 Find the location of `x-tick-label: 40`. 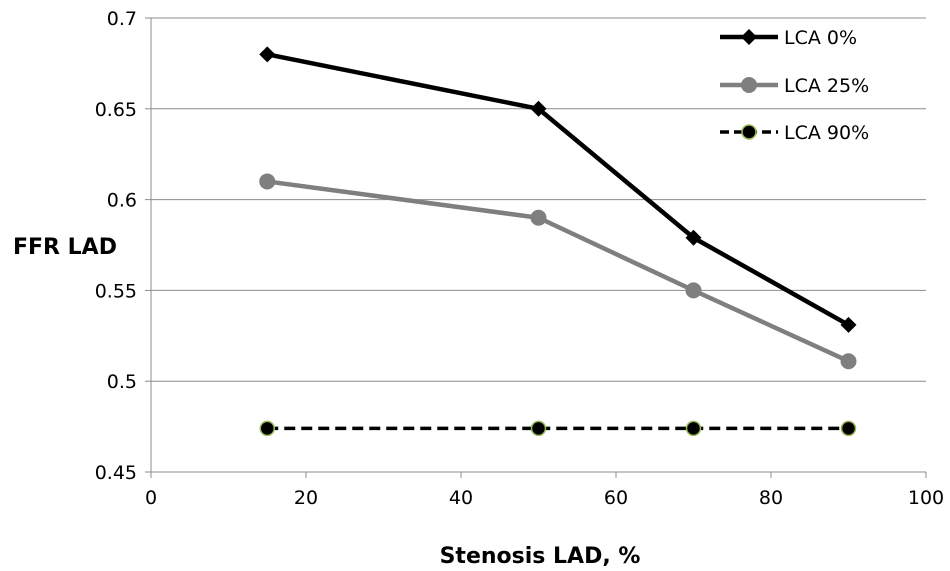

x-tick-label: 40 is located at coordinates (461, 498).